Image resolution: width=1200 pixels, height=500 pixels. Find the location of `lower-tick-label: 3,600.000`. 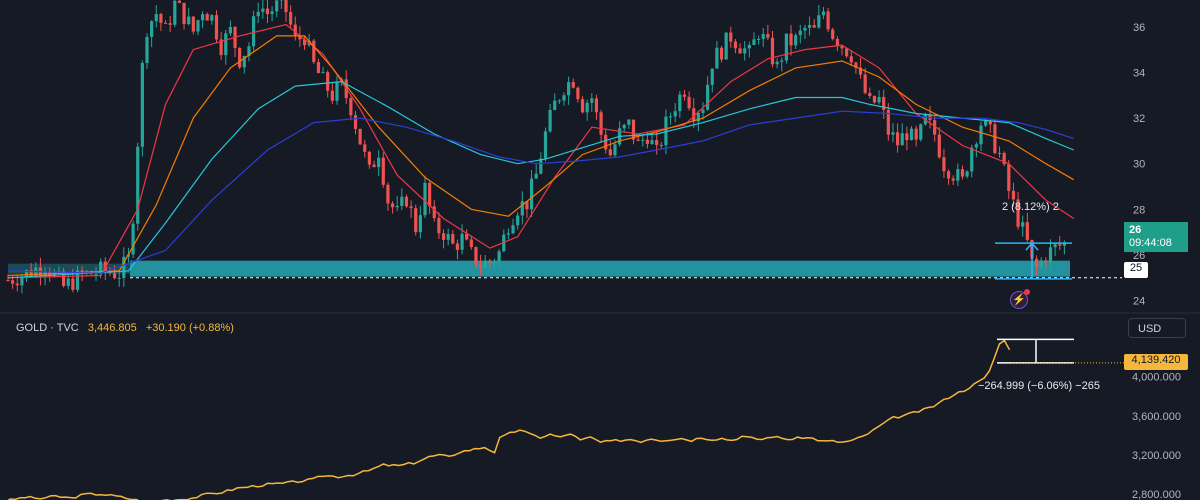

lower-tick-label: 3,600.000 is located at coordinates (1156, 417).